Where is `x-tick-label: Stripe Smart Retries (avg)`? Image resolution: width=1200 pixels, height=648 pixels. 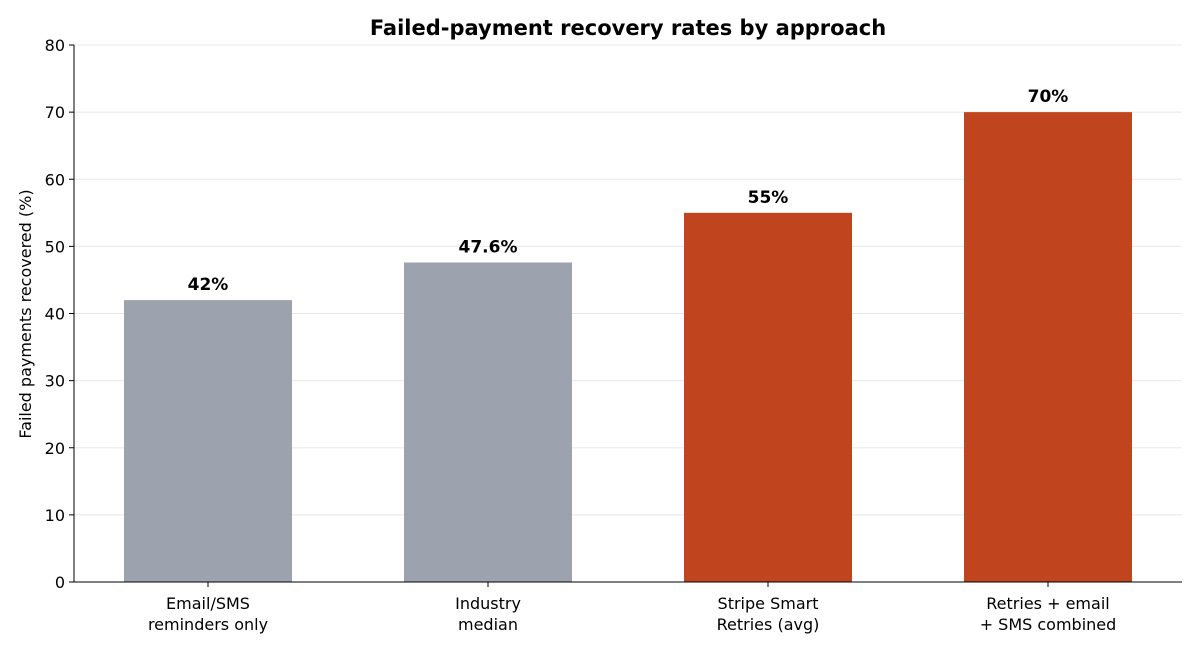
x-tick-label: Stripe Smart Retries (avg) is located at coordinates (768, 614).